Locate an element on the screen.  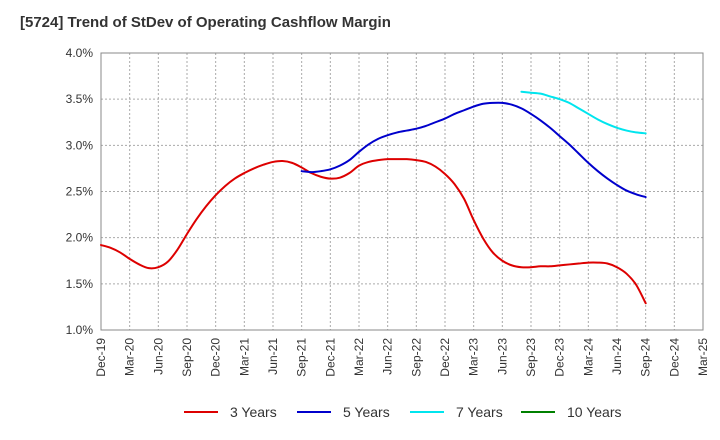
legend-swatch-7-years is located at coordinates (427, 412).